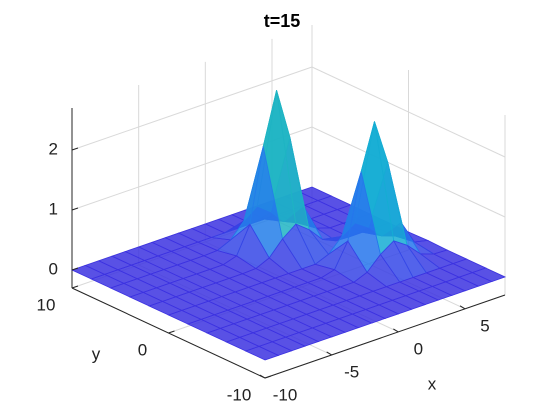 The width and height of the screenshot is (560, 420). Describe the element at coordinates (53, 148) in the screenshot. I see `z-tick-label: 2` at that location.